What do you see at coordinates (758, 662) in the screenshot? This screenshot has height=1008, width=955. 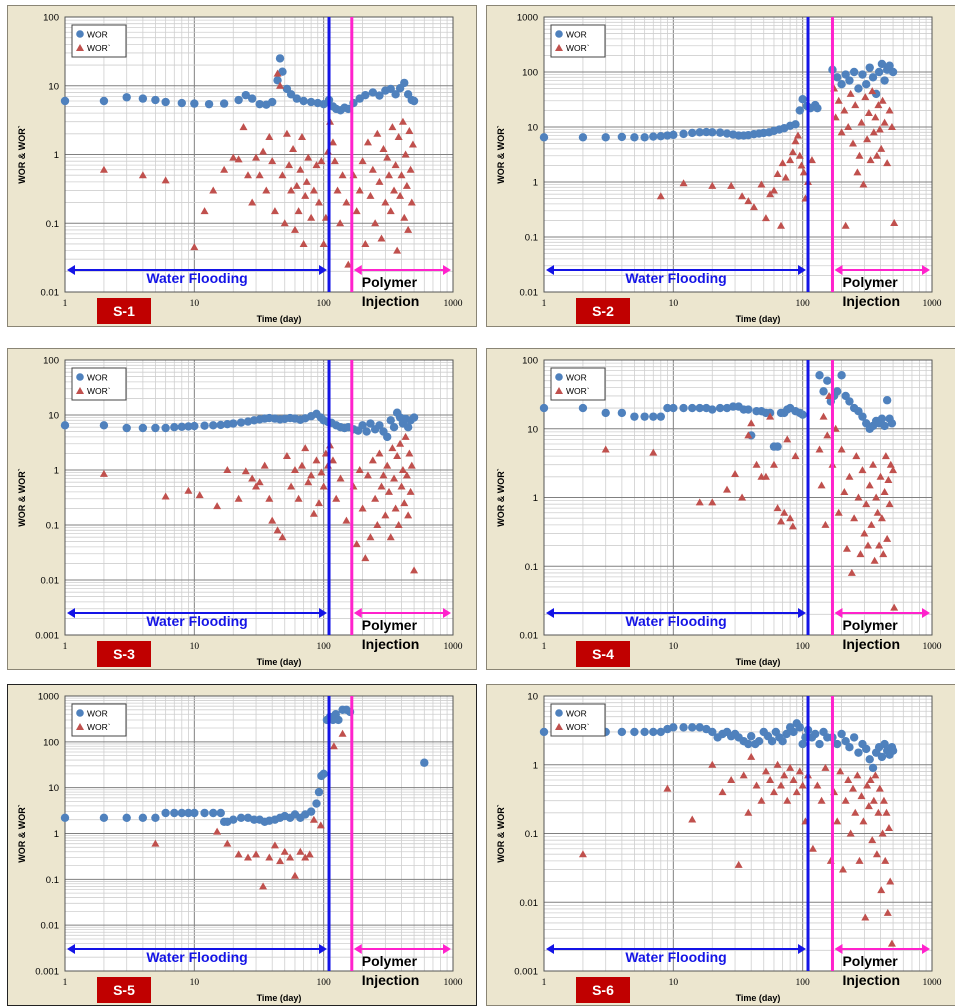 I see `x-axis-label: Time (day)` at bounding box center [758, 662].